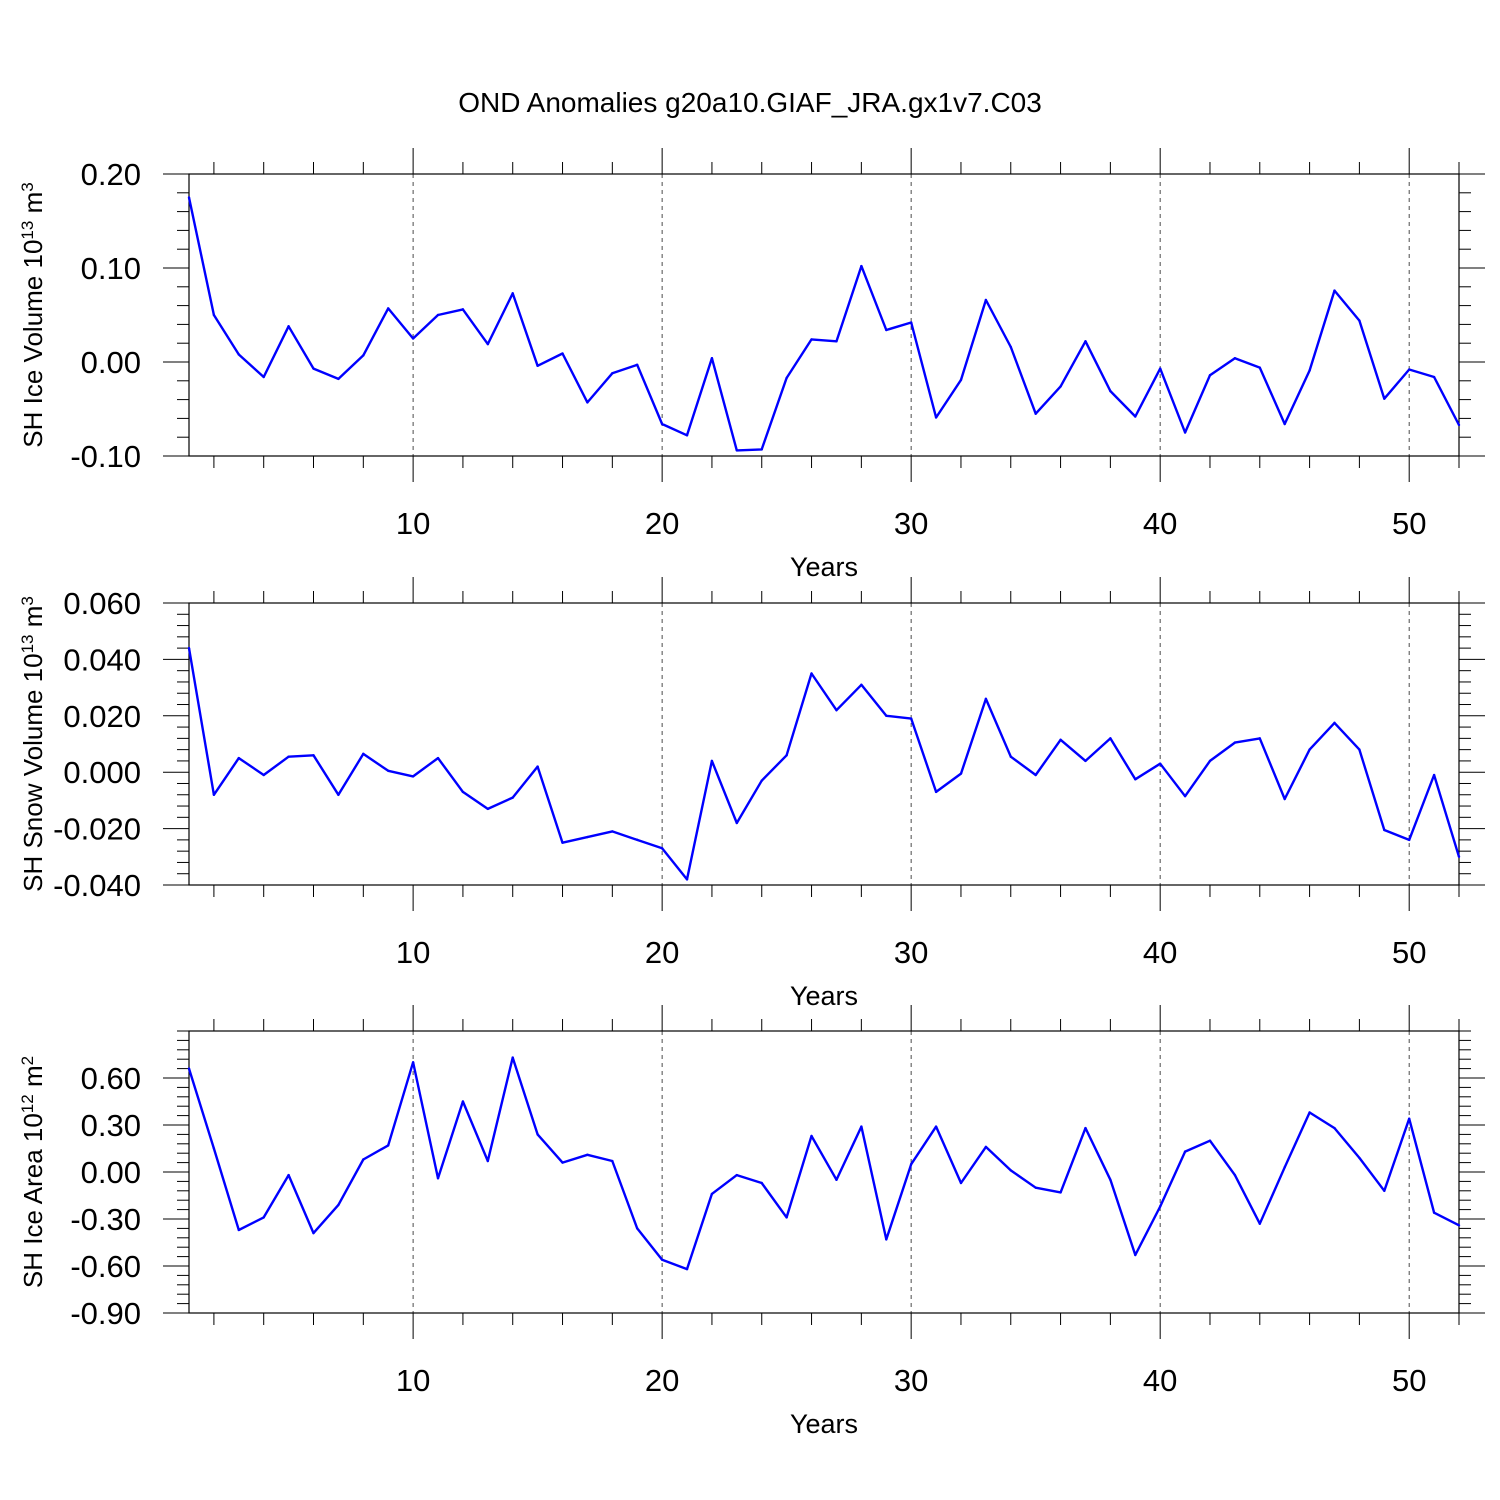 The width and height of the screenshot is (1500, 1500). What do you see at coordinates (105, 1266) in the screenshot?
I see `y-tick-label: -0.60` at bounding box center [105, 1266].